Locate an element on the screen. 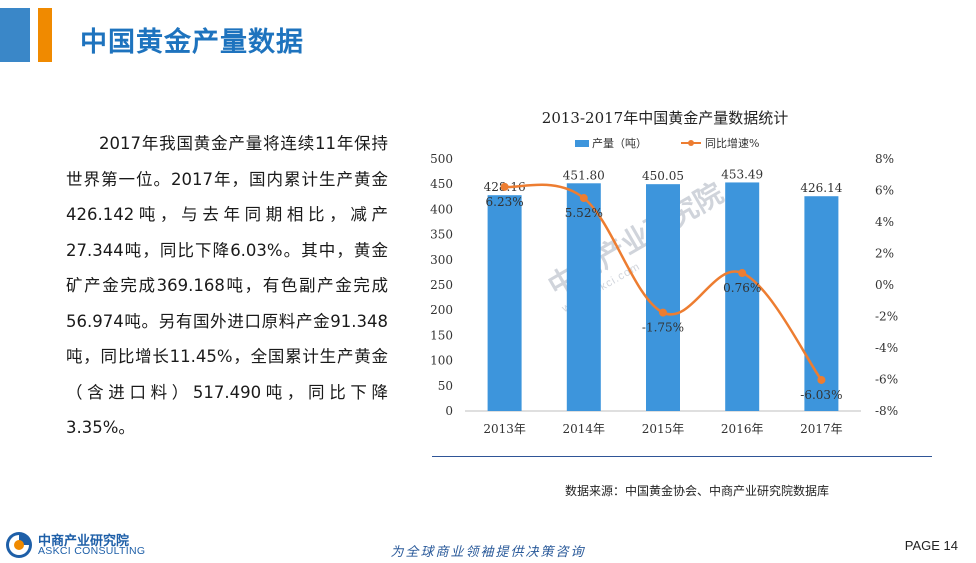 The width and height of the screenshot is (976, 563). left-axis-tick-label: 450 is located at coordinates (441, 184).